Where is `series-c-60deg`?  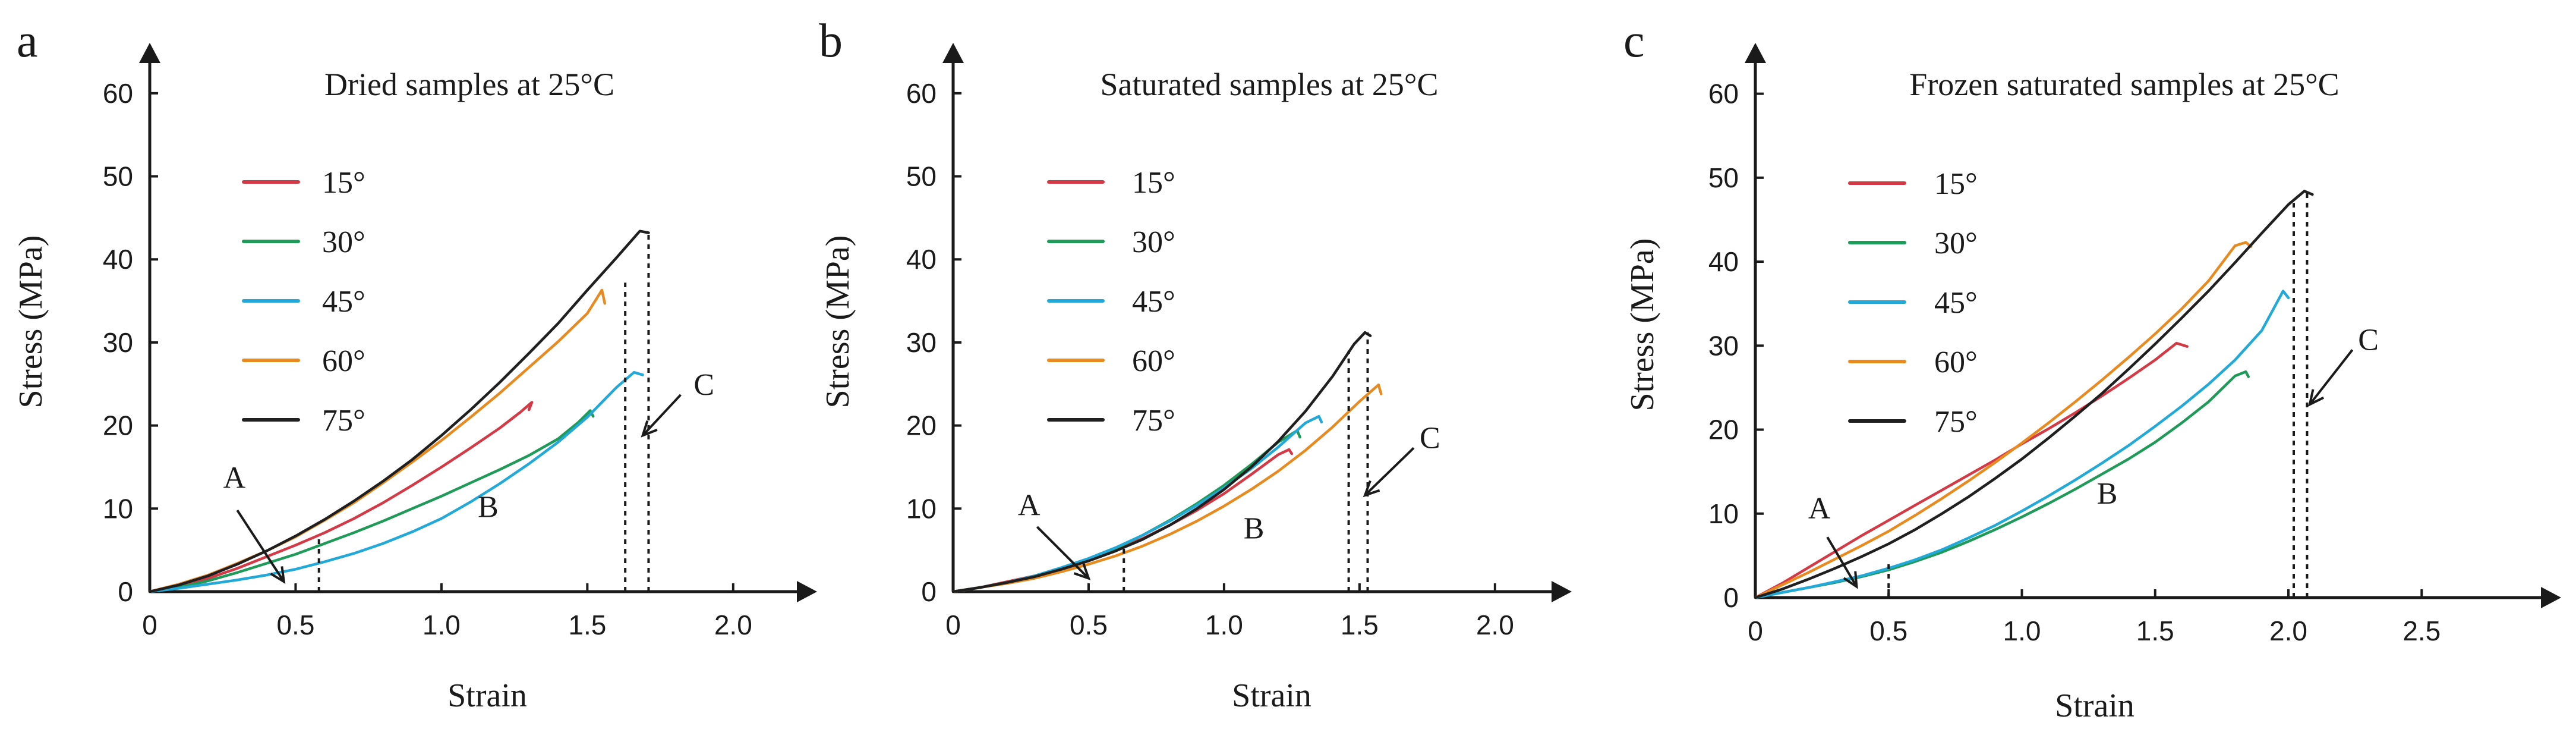
series-c-60deg is located at coordinates (2004, 420).